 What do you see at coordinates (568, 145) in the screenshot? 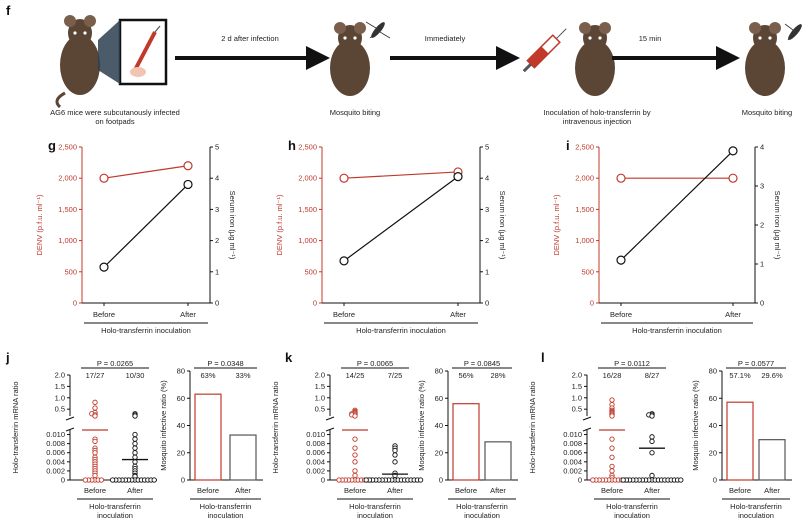
I see `panel-label-i: i` at bounding box center [568, 145].